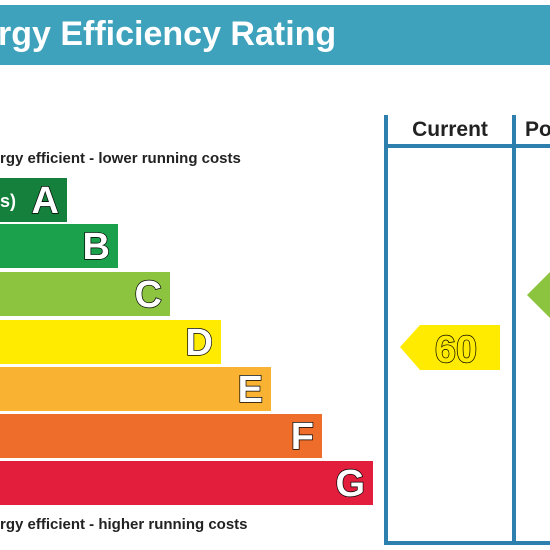 The image size is (550, 550). I want to click on potential-arrow, so click(538, 295).